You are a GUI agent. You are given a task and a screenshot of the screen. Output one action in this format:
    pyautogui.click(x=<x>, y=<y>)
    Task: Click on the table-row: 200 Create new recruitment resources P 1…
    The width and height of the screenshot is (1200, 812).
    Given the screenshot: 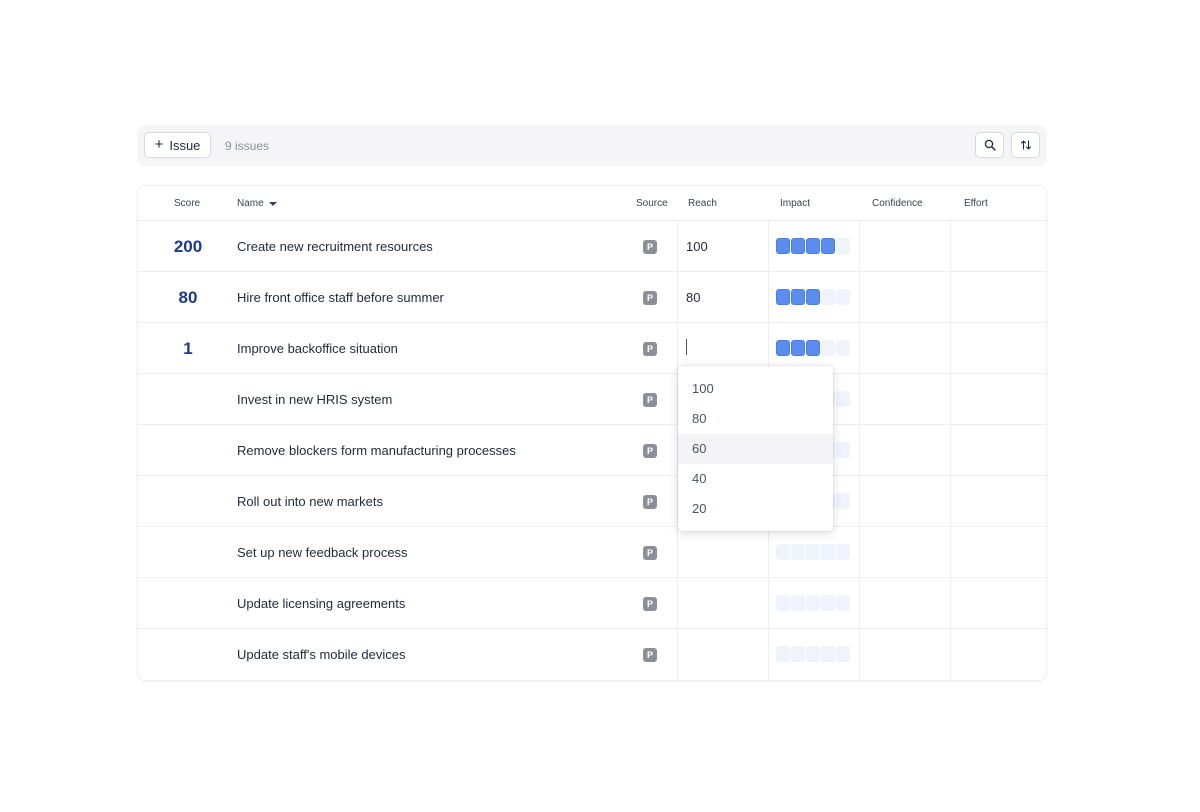 What is the action you would take?
    pyautogui.click(x=592, y=246)
    